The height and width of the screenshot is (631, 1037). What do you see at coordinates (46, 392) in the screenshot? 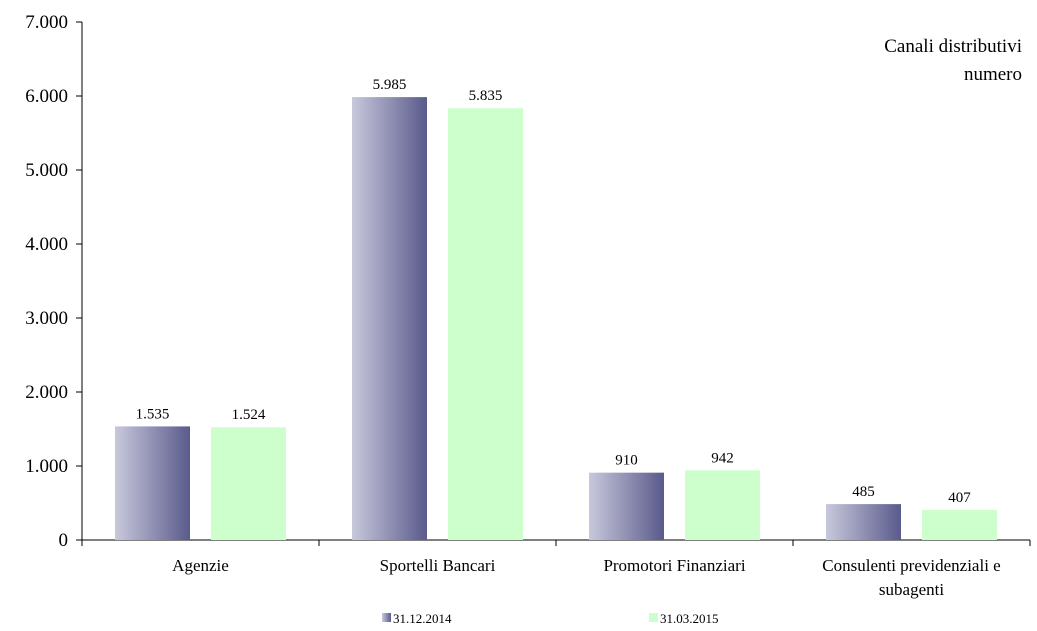
I see `y-tick-label: 2.000` at bounding box center [46, 392].